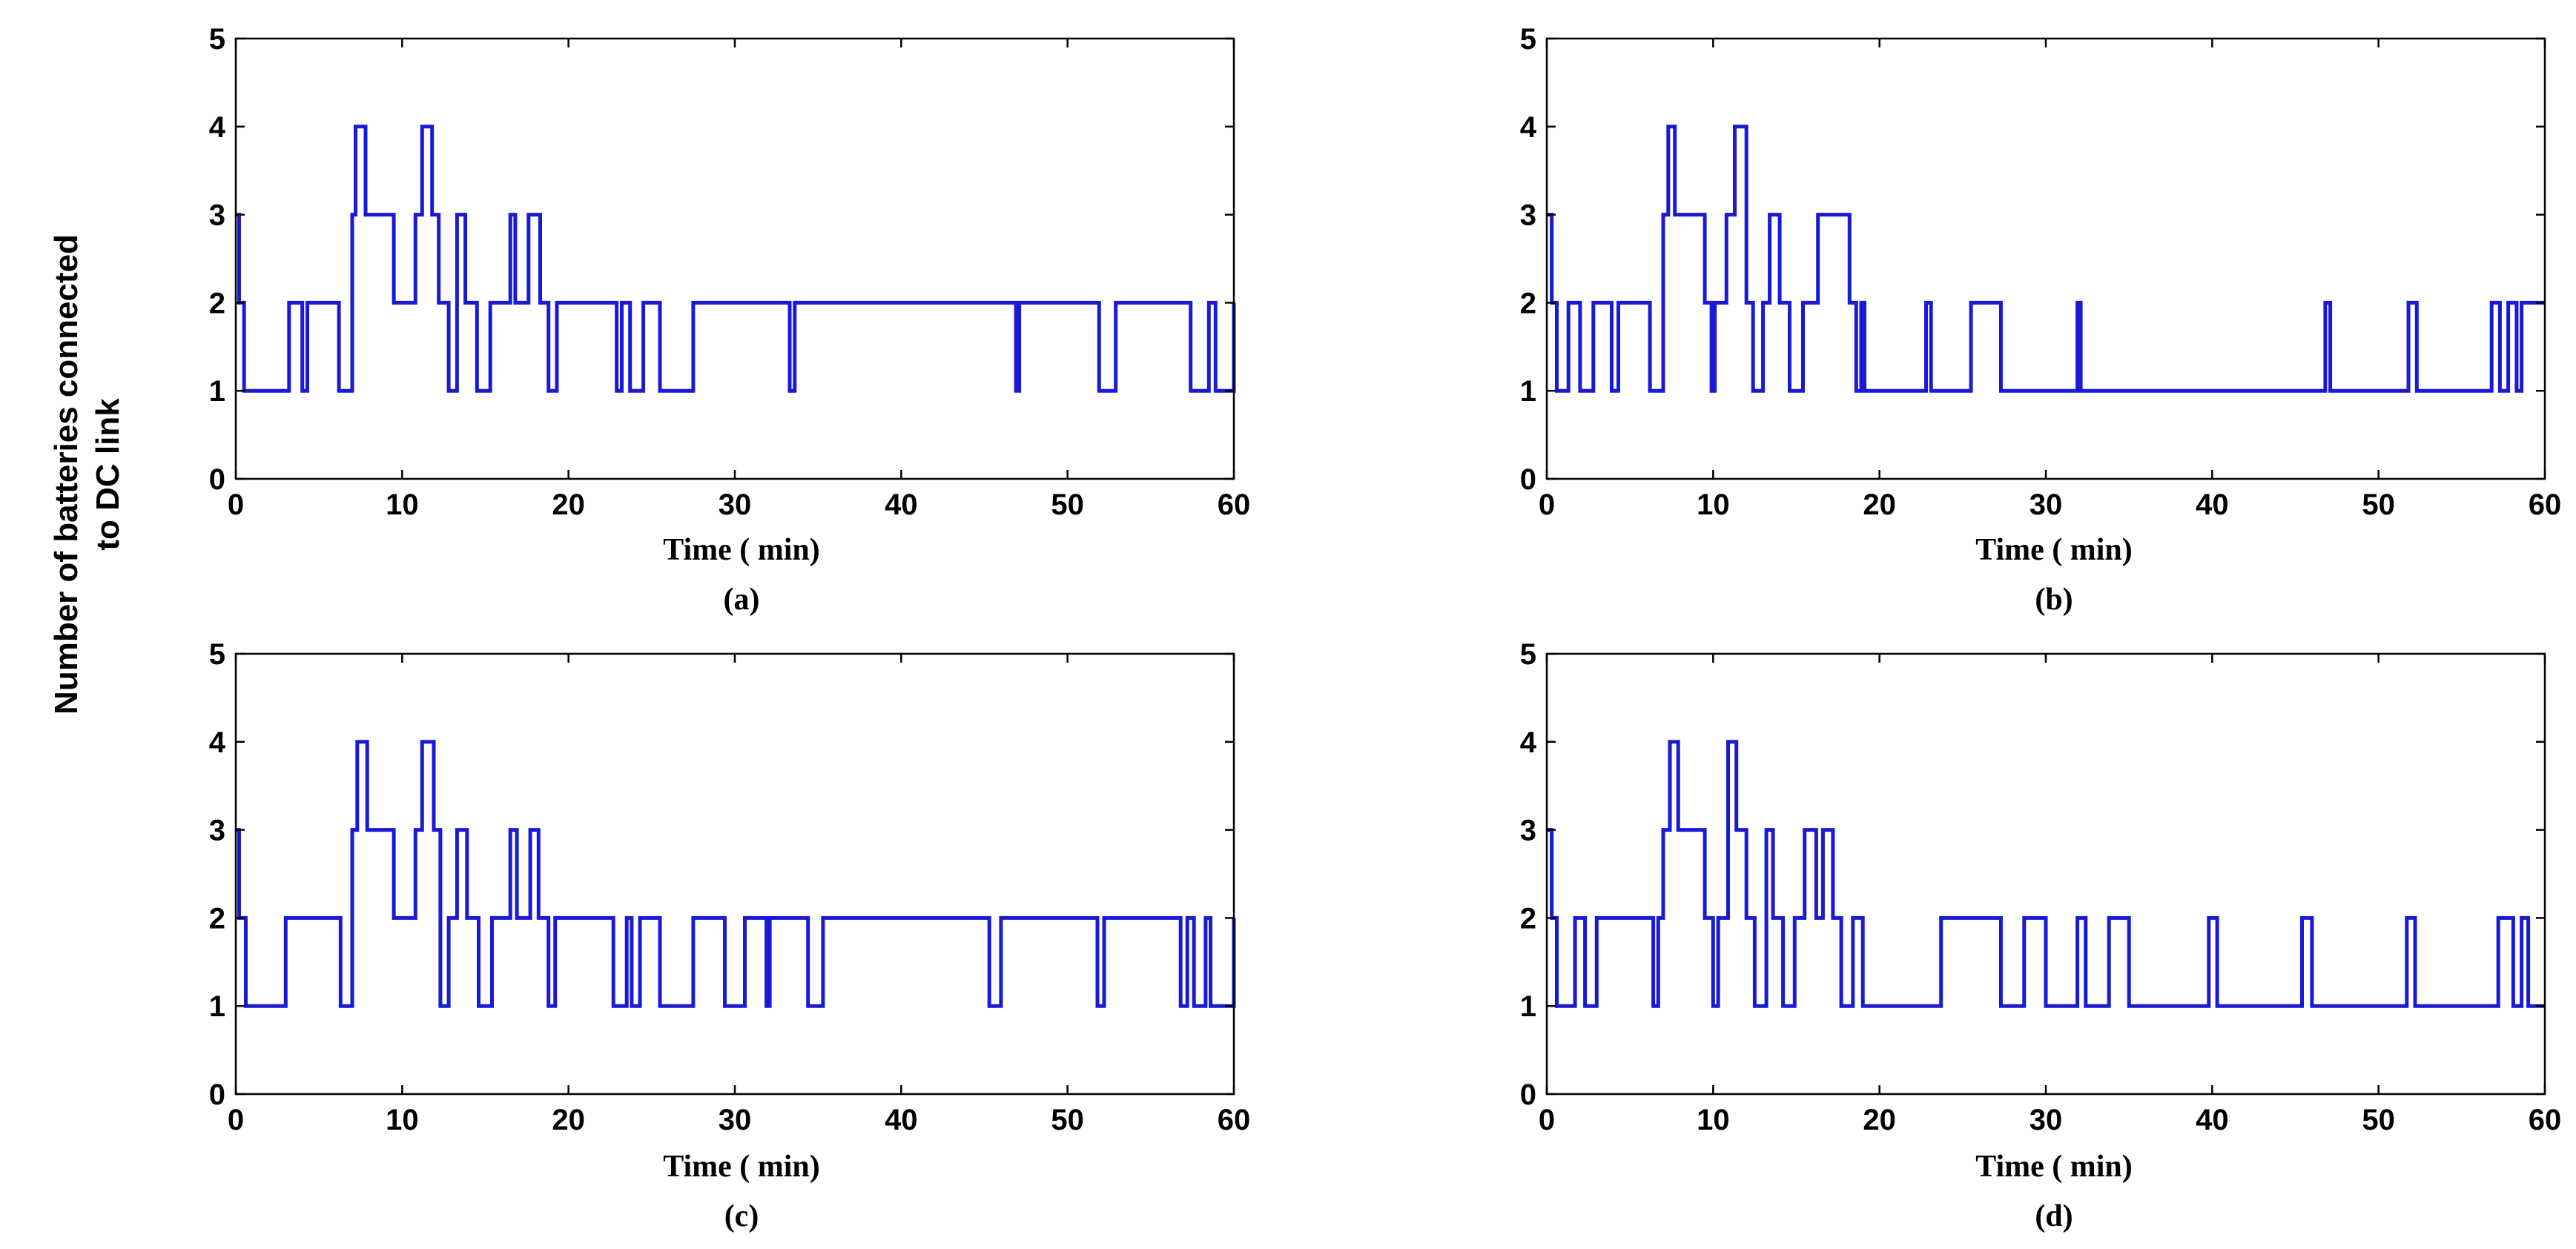 The width and height of the screenshot is (2576, 1249). I want to click on x-axis-label-a: Time ( min), so click(741, 550).